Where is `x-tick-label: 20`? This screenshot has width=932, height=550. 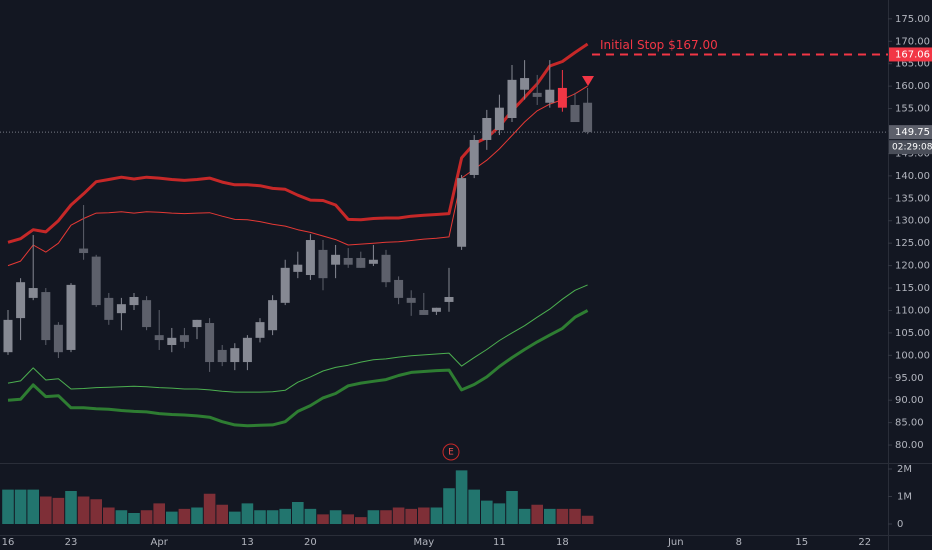
x-tick-label: 20 is located at coordinates (310, 542).